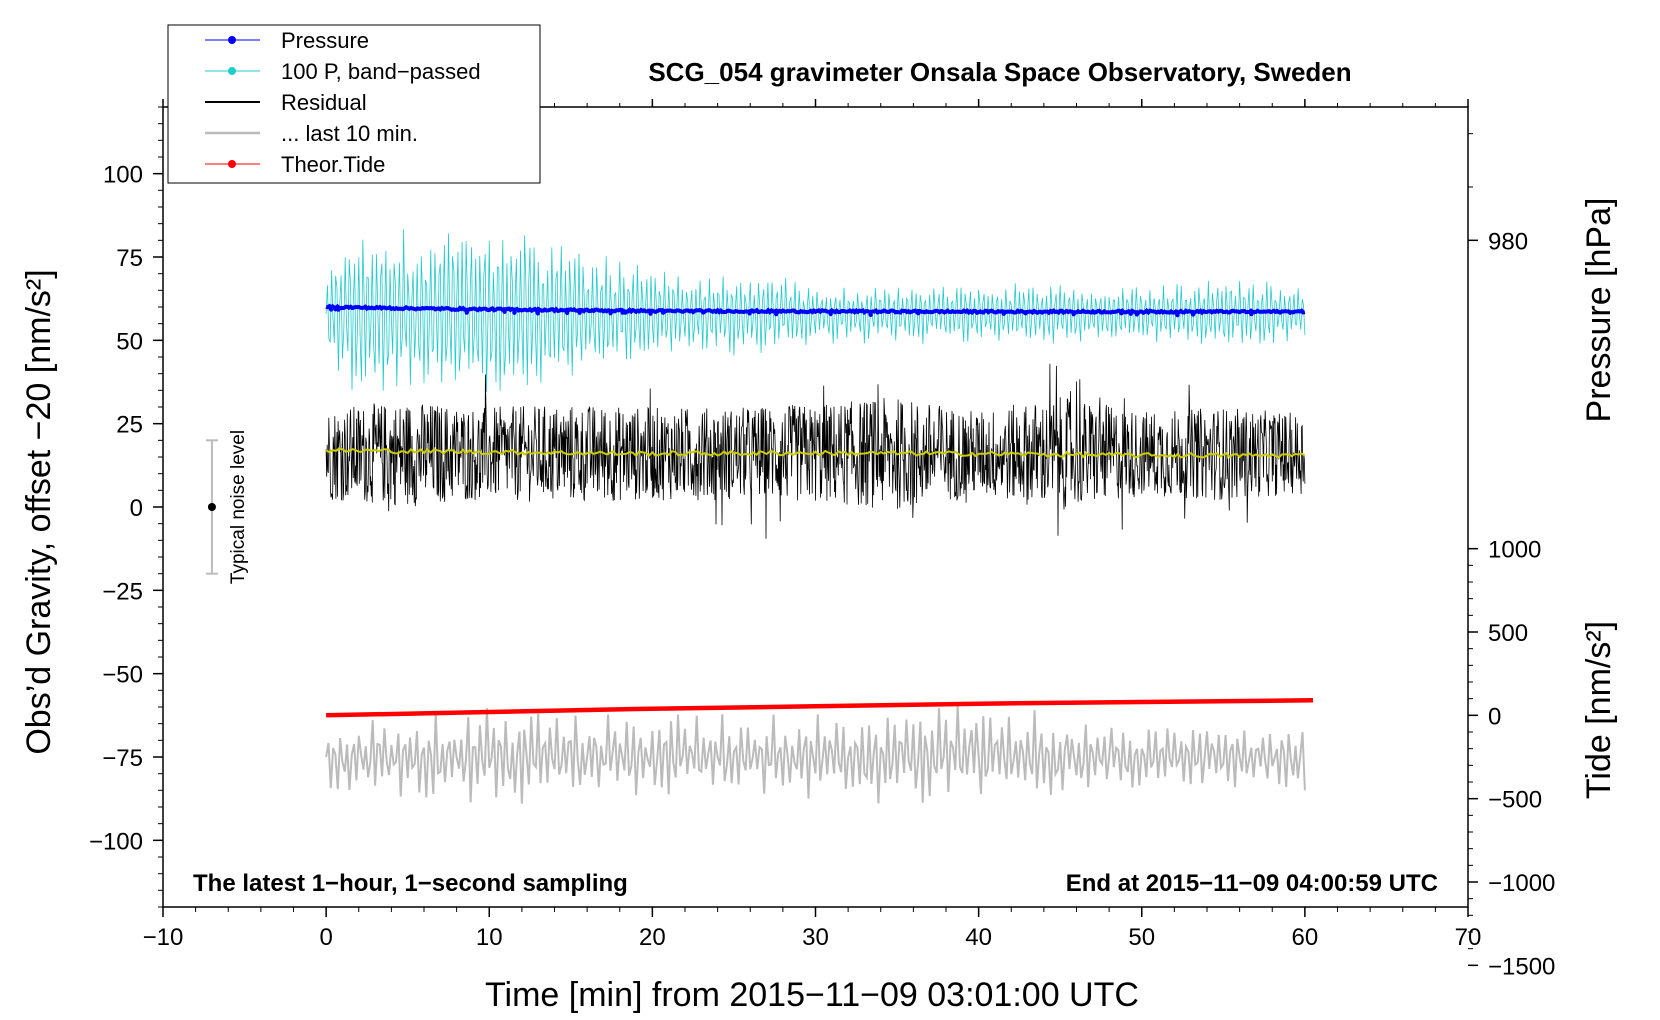 This screenshot has width=1660, height=1020. Describe the element at coordinates (238, 507) in the screenshot. I see `noise-bar-label: Typical noise level` at that location.